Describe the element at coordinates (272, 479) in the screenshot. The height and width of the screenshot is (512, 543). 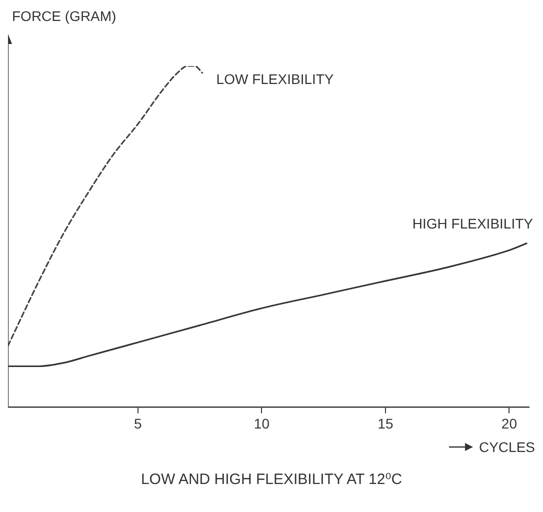
I see `text: LOW AND HIGH FLEXIBILITY AT 12⁰C` at that location.